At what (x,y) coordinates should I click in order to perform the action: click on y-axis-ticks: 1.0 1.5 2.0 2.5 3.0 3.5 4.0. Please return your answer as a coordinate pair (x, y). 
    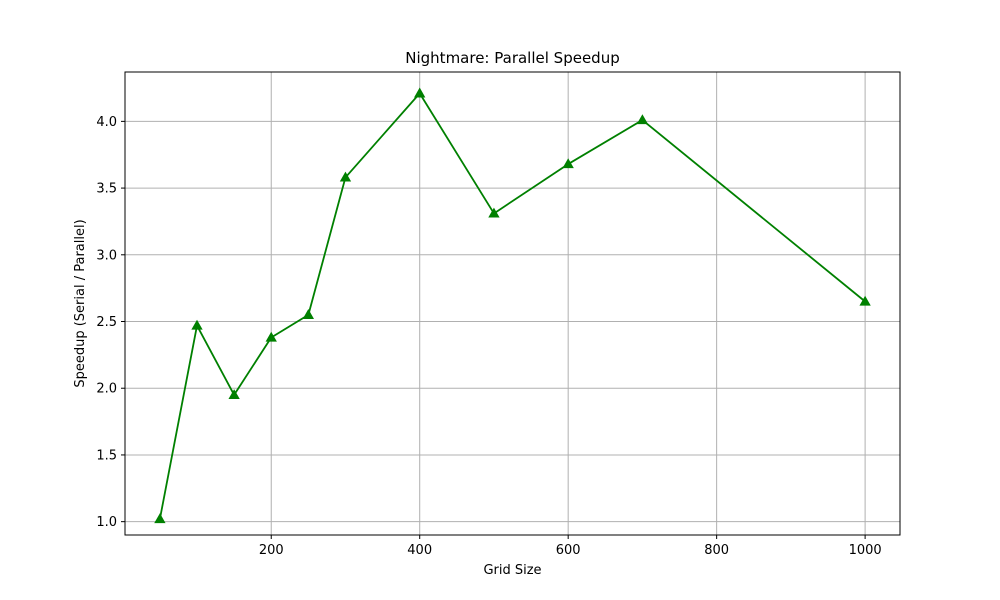
    Looking at the image, I should click on (110, 322).